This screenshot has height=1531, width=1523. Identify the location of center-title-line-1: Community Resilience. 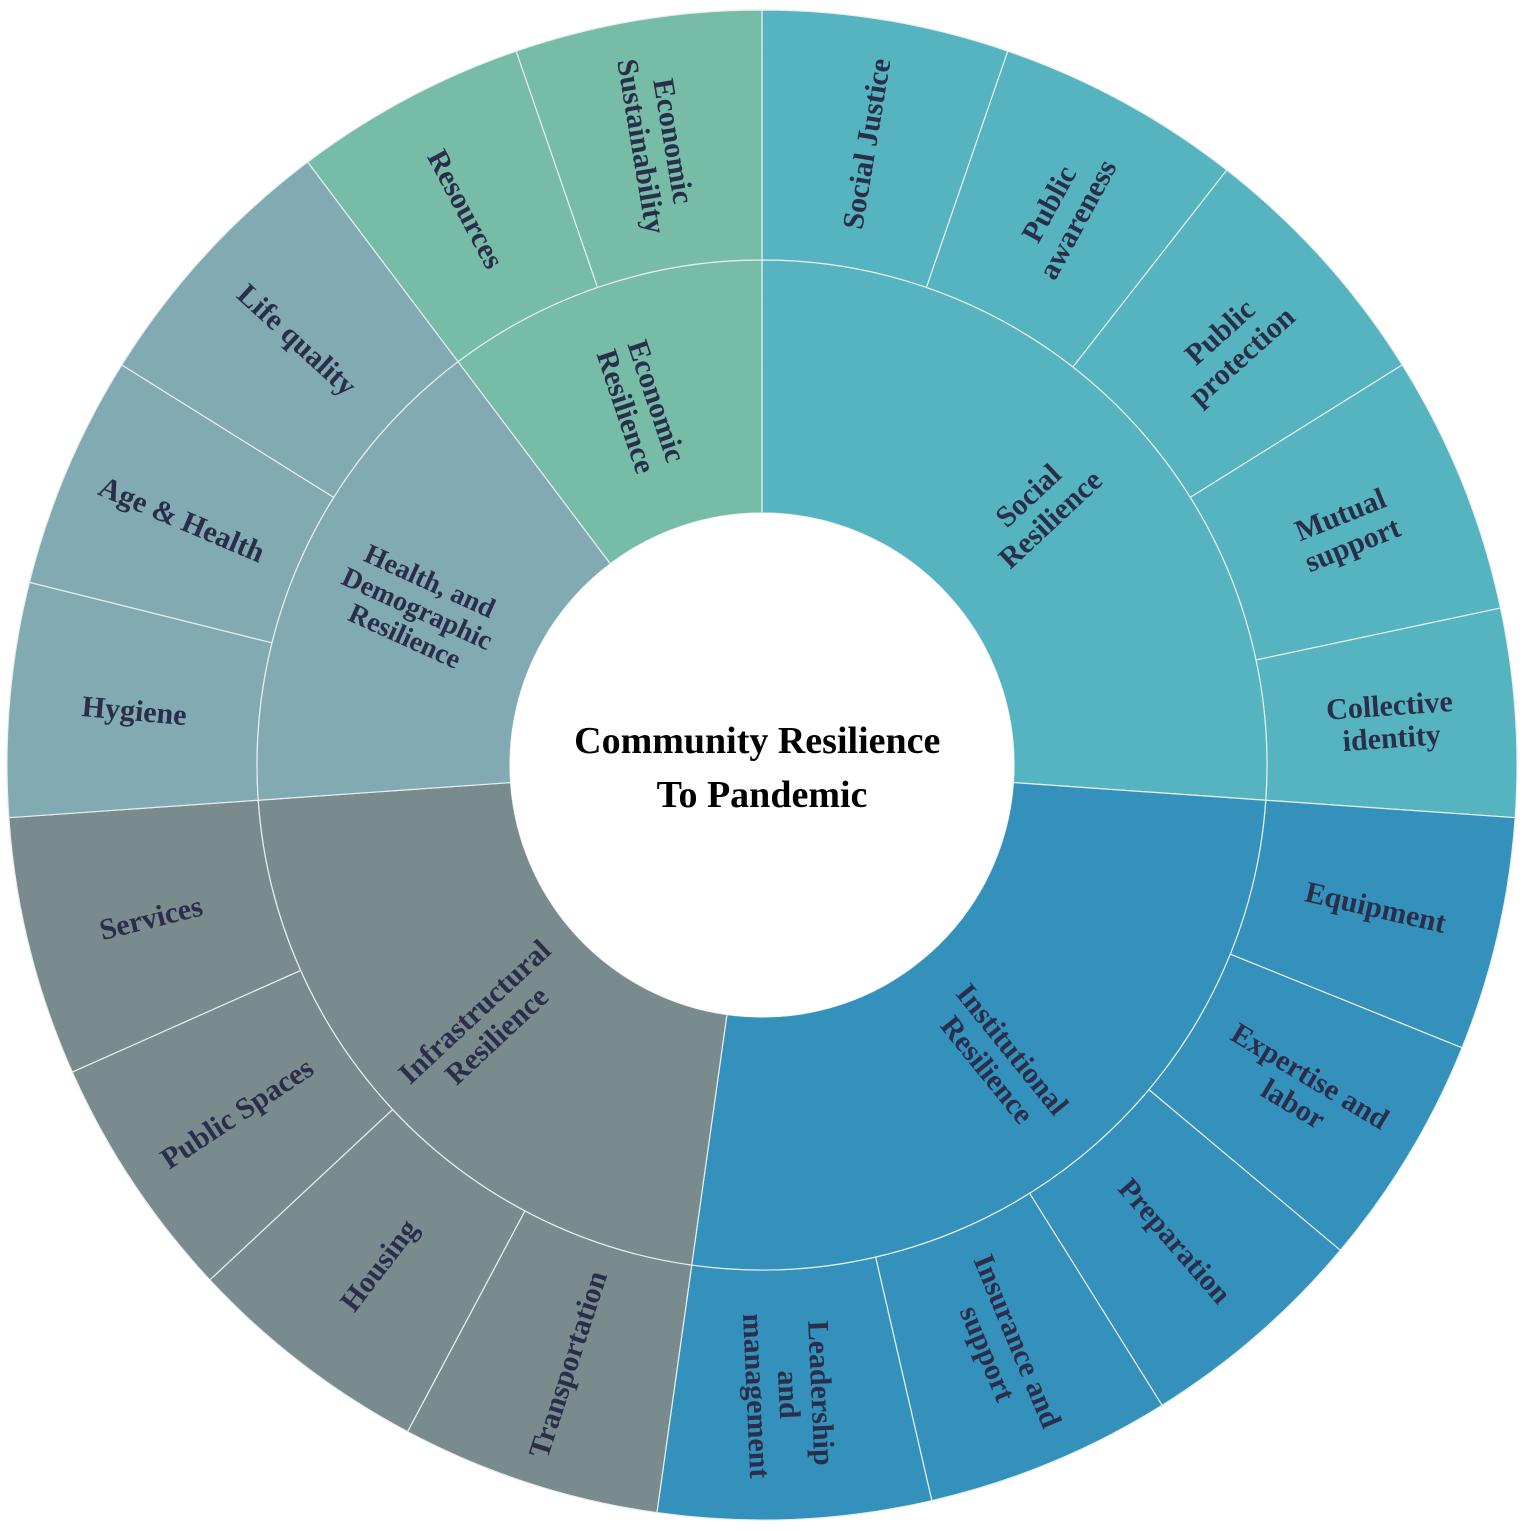
(757, 741).